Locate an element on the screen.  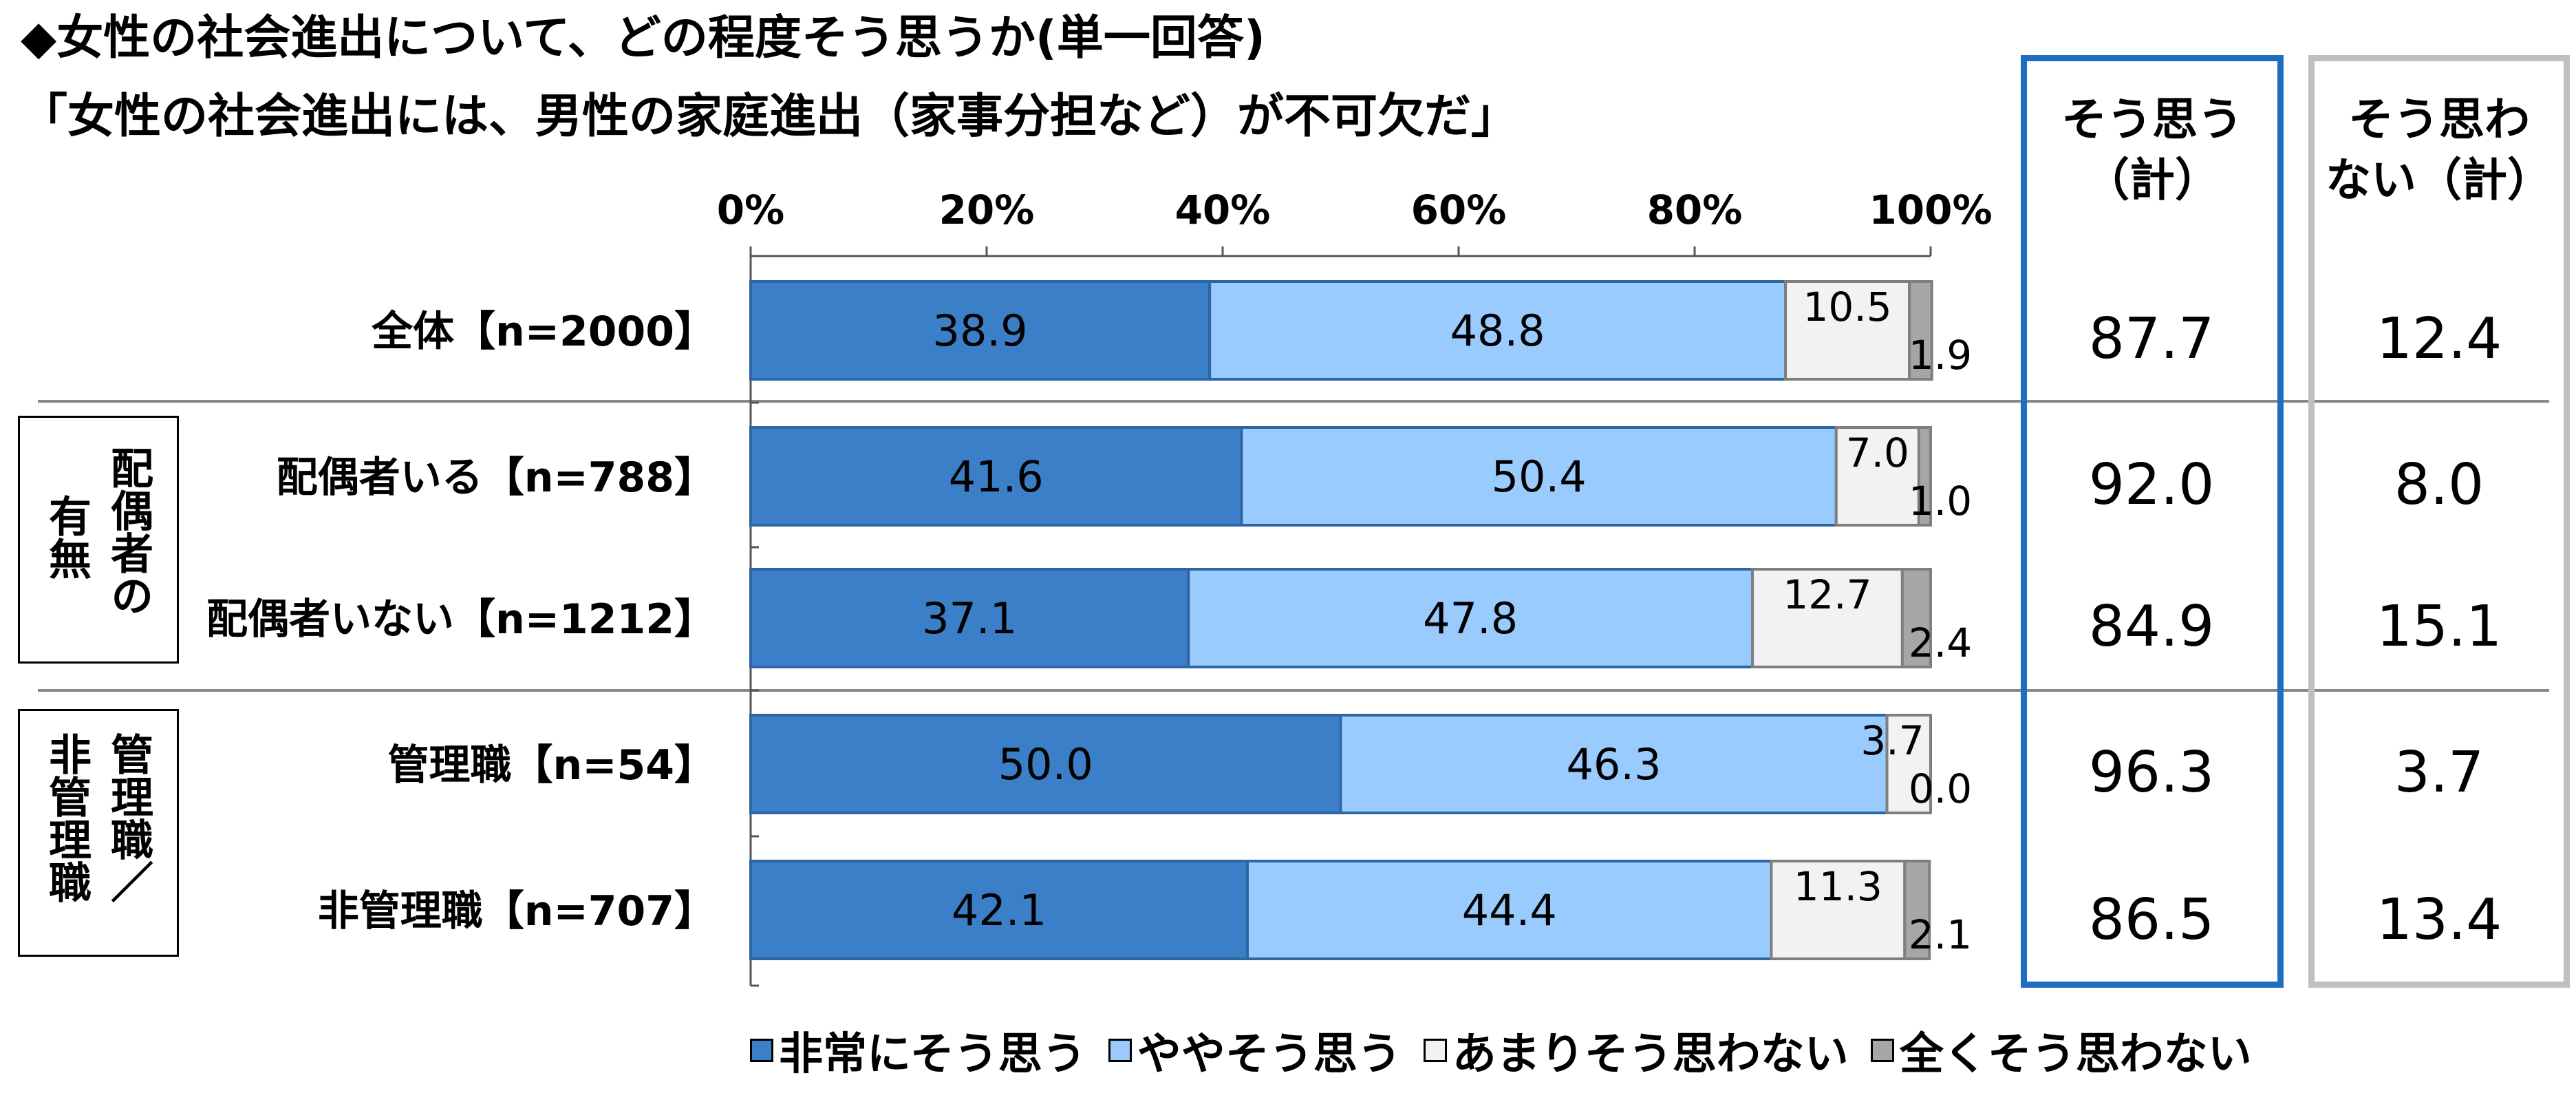
legend-item-1: ややそう思う is located at coordinates (1255, 1050).